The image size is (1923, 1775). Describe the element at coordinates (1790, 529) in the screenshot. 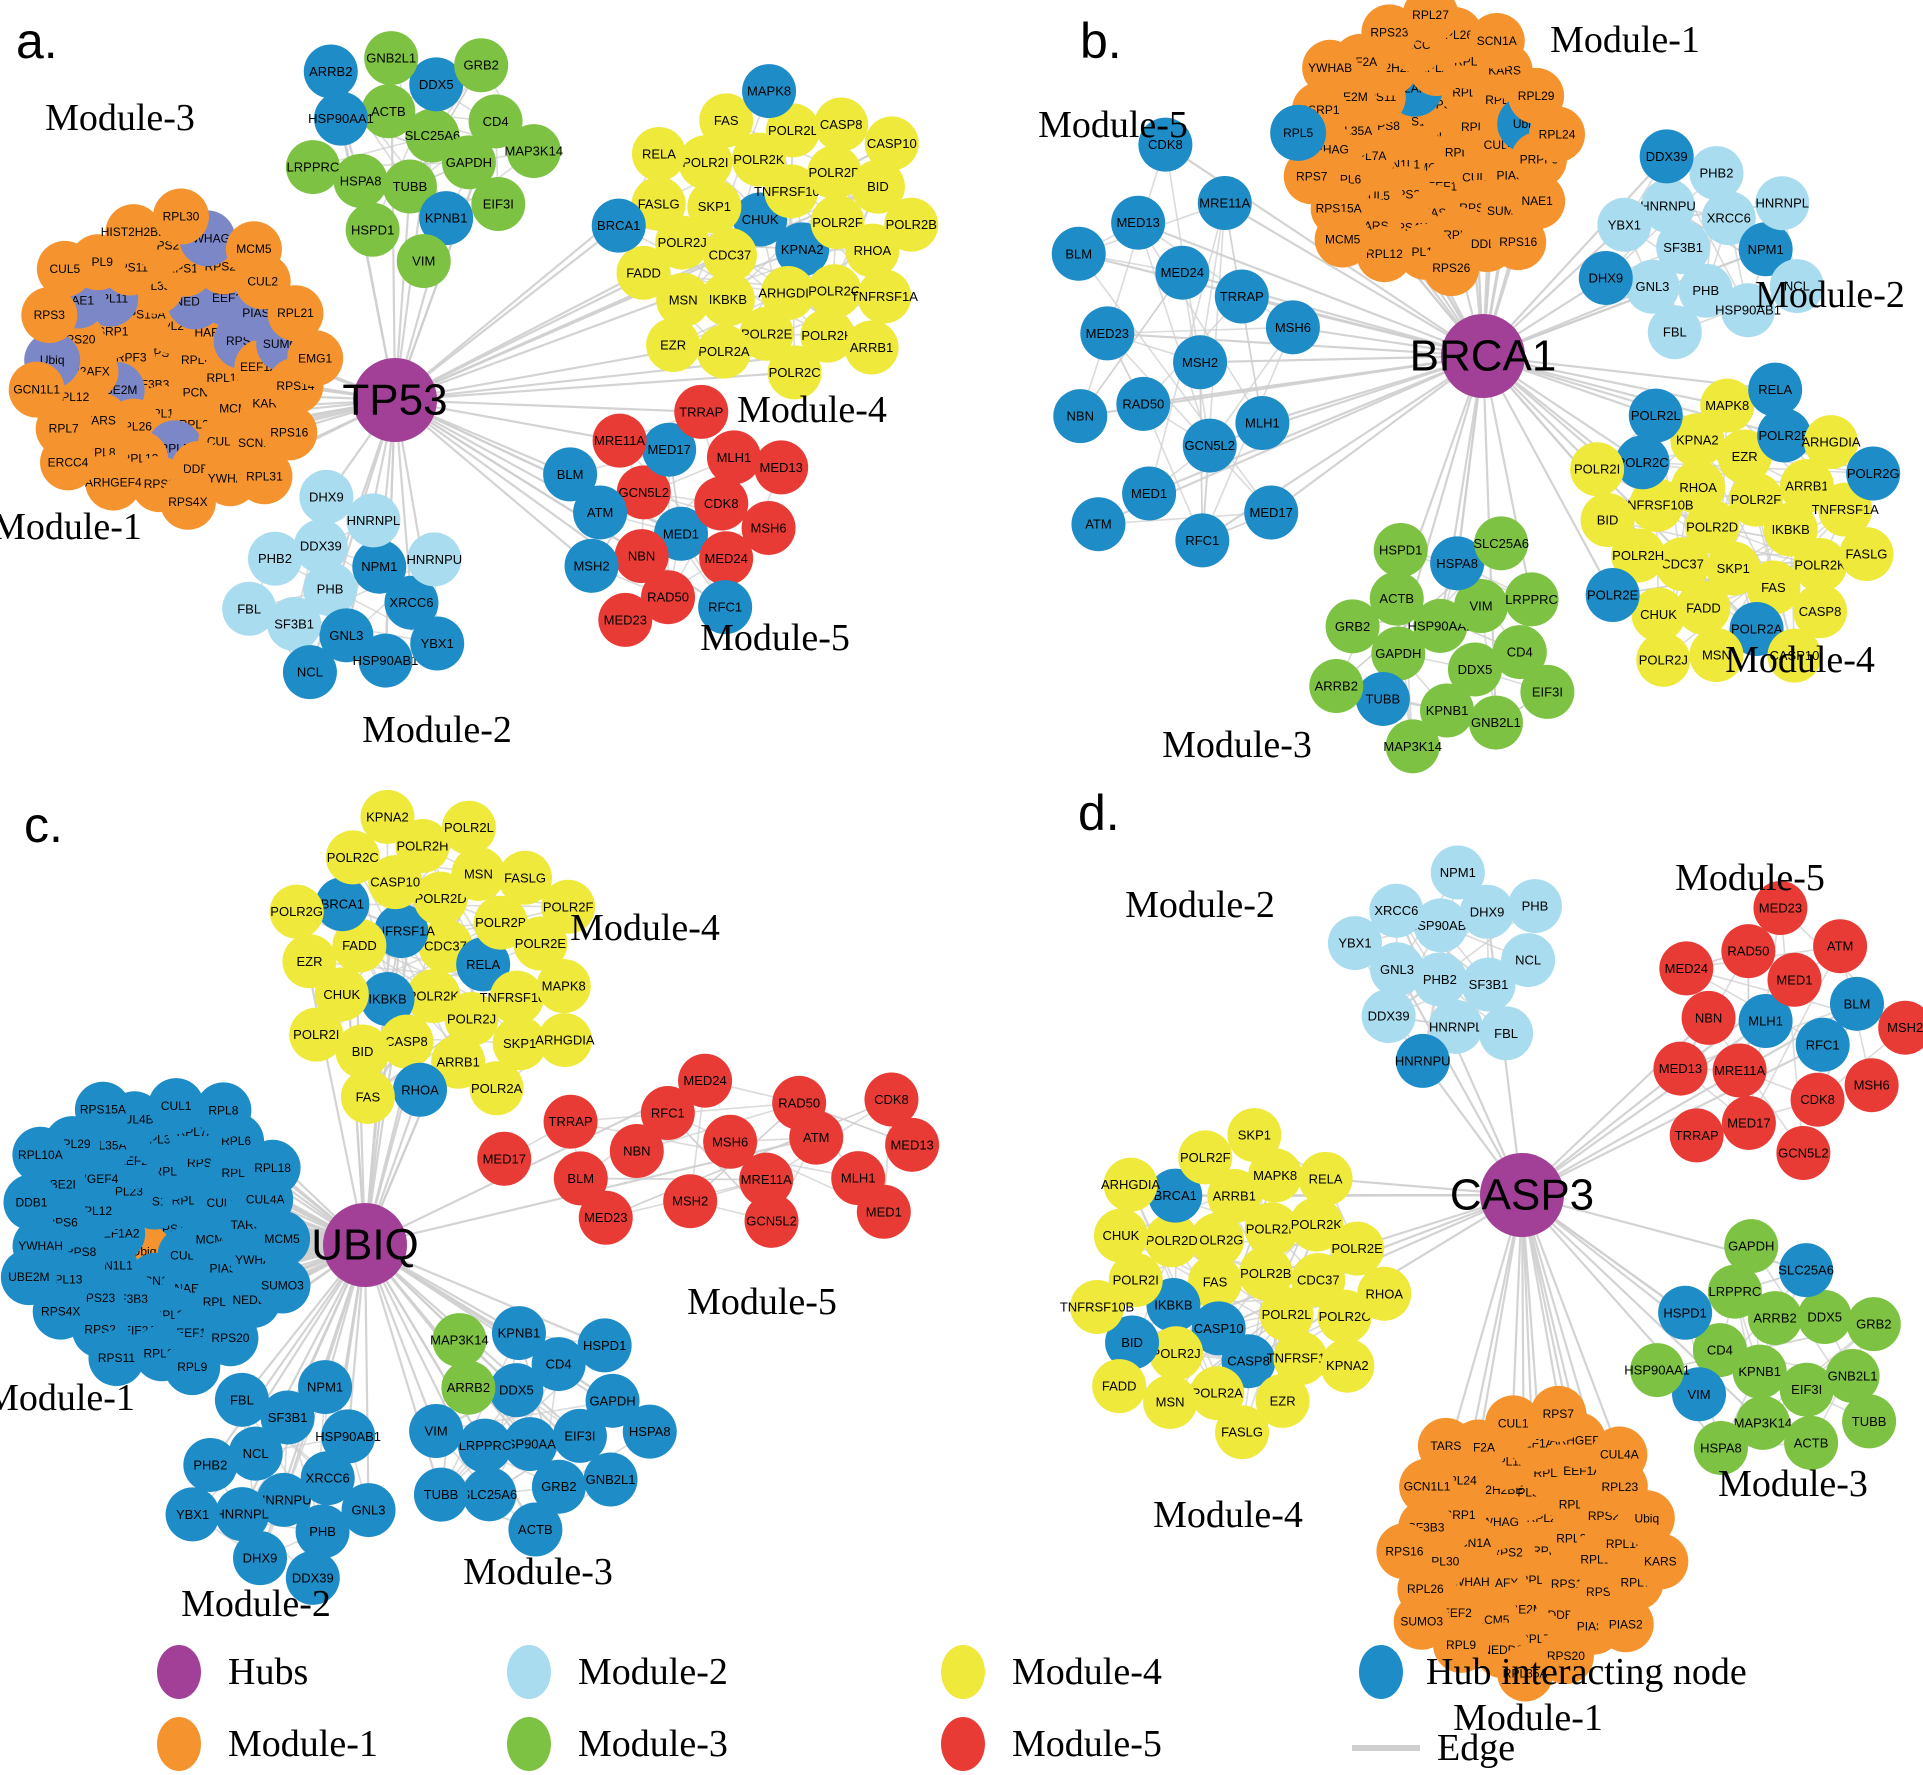

I see `node-IKBKB` at that location.